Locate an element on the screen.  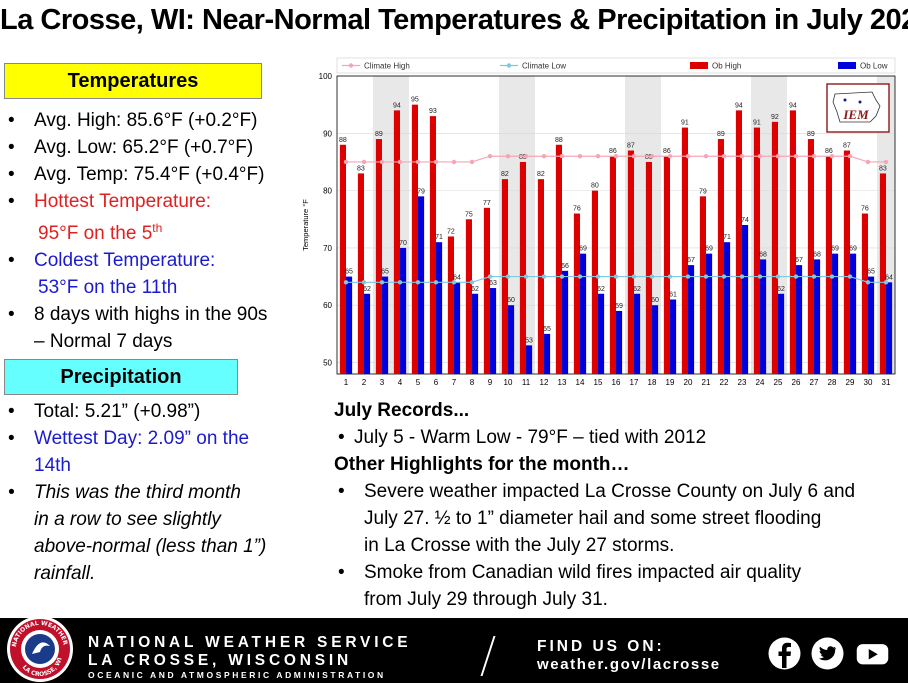
wettest-day: Wettest Day: 2.09” on the 14th is located at coordinates (154, 452).